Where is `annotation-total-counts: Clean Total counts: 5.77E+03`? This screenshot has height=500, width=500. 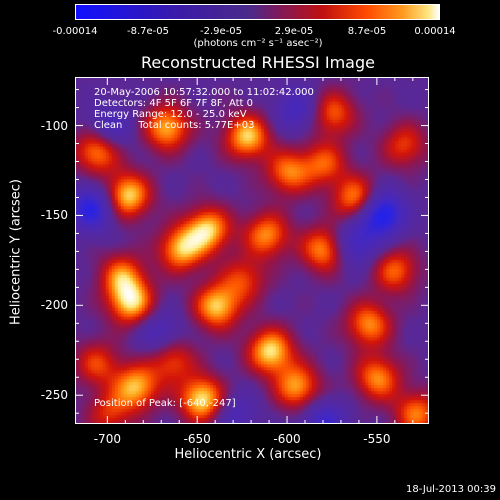 annotation-total-counts: Clean Total counts: 5.77E+03 is located at coordinates (174, 125).